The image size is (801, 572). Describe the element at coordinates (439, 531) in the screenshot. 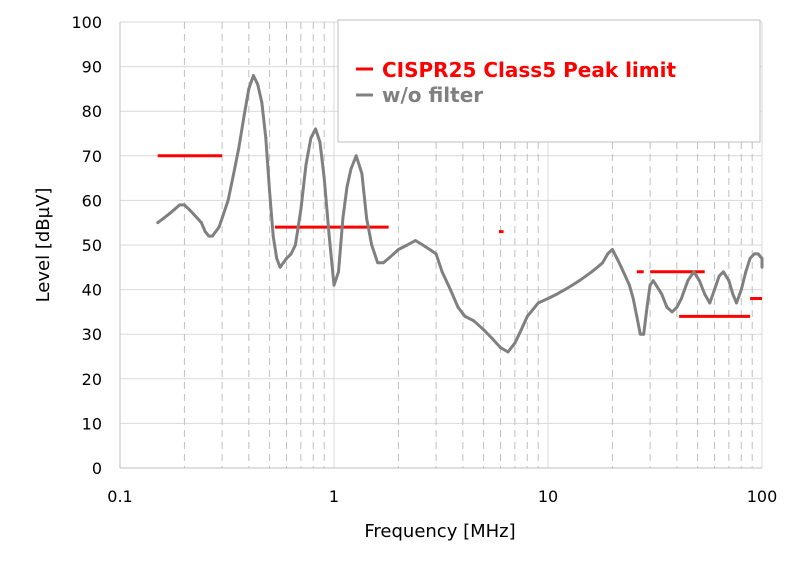

I see `x-axis-title: Frequency [MHz]` at that location.